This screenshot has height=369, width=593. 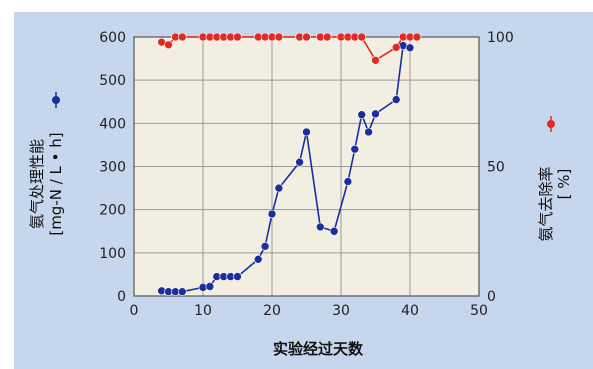 What do you see at coordinates (410, 311) in the screenshot?
I see `x-tick-label: 40` at bounding box center [410, 311].